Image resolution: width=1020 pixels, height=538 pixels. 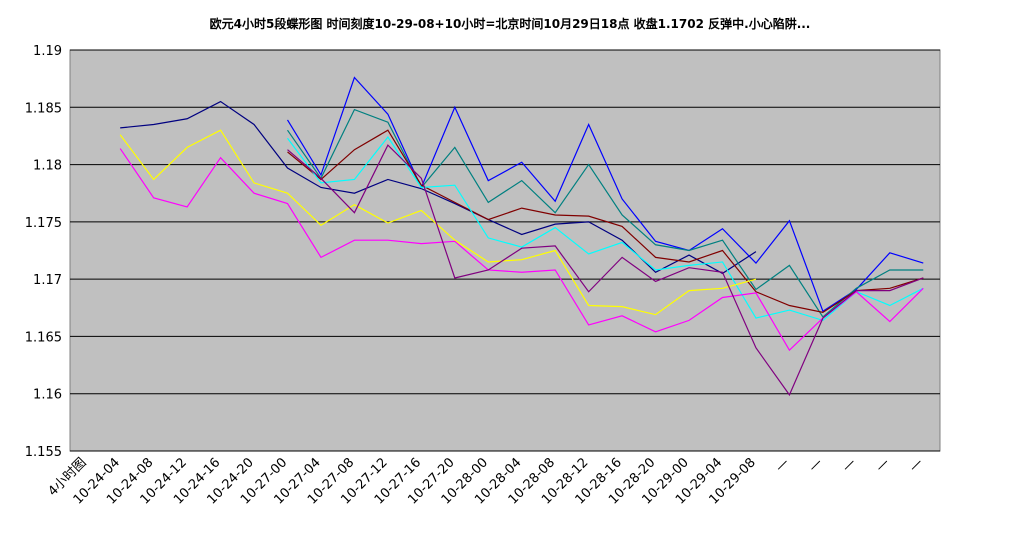 What do you see at coordinates (47, 280) in the screenshot?
I see `y-tick-label: 1.17` at bounding box center [47, 280].